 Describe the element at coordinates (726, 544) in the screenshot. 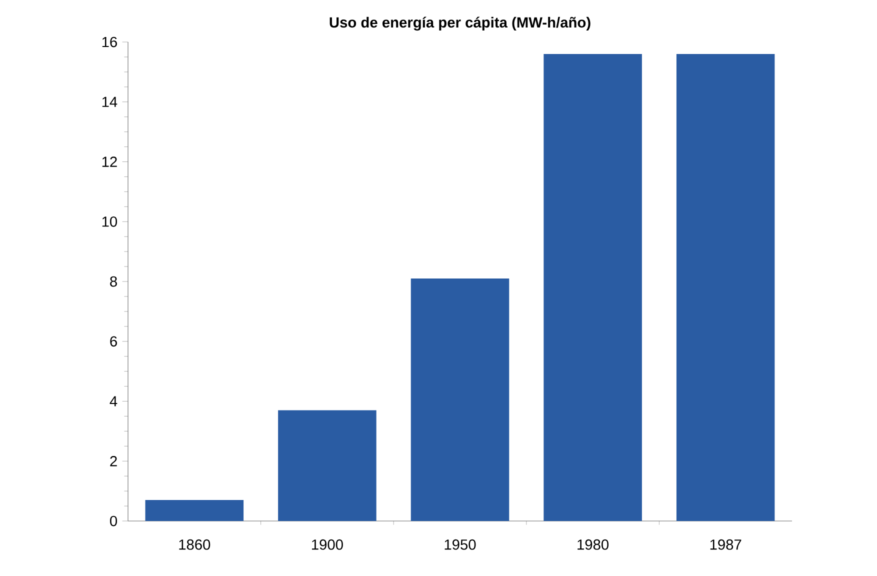

I see `x-tick-label: 1987` at that location.